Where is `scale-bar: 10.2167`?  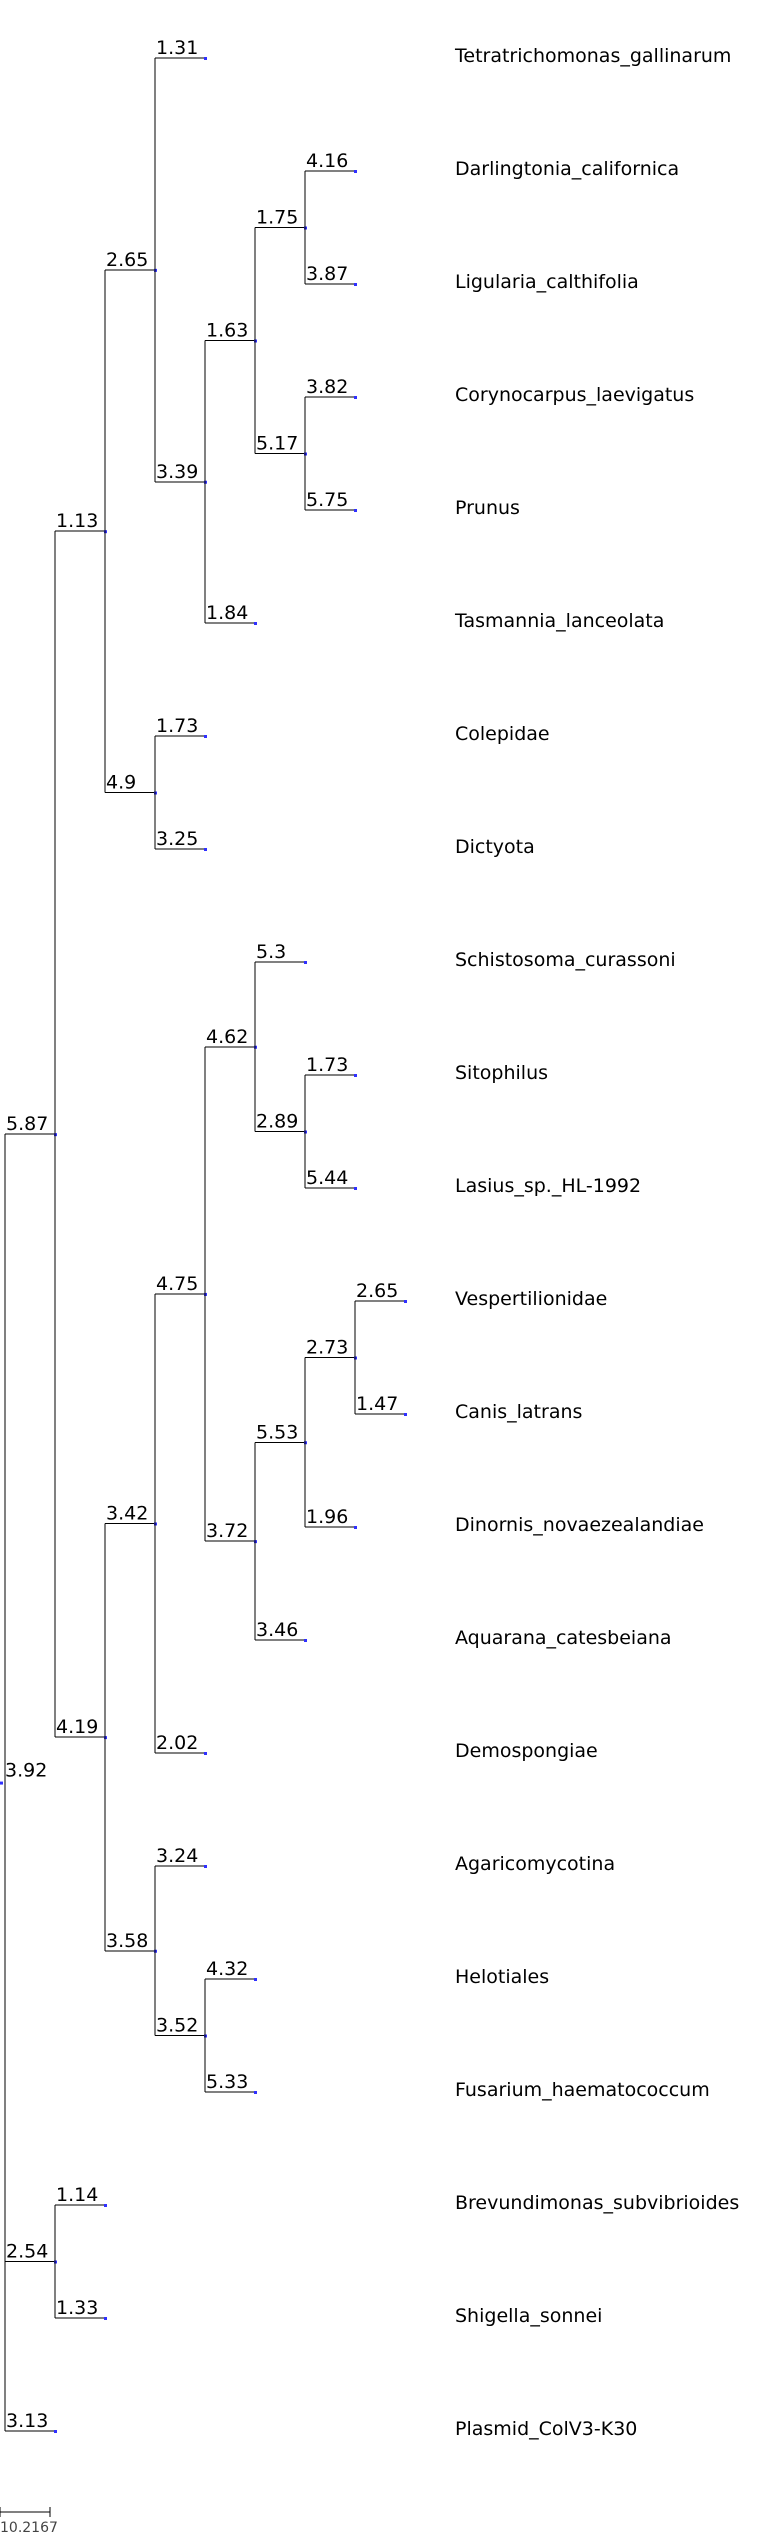 scale-bar: 10.2167 is located at coordinates (29, 2521).